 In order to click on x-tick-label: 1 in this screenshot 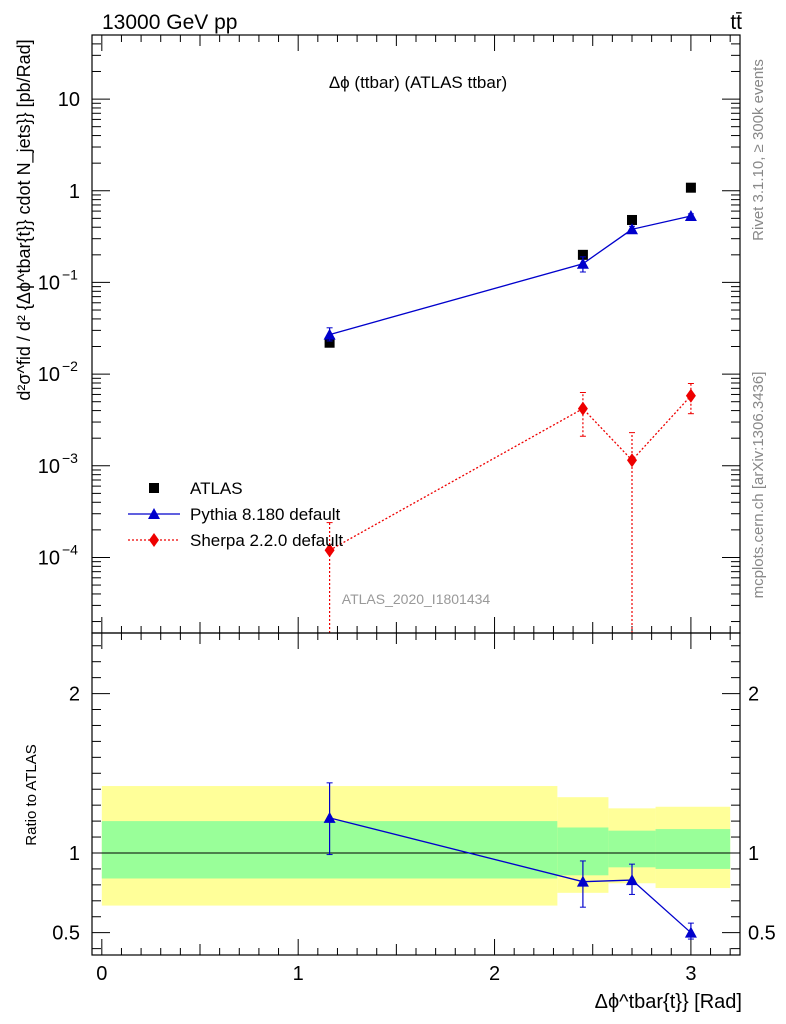, I will do `click(298, 974)`.